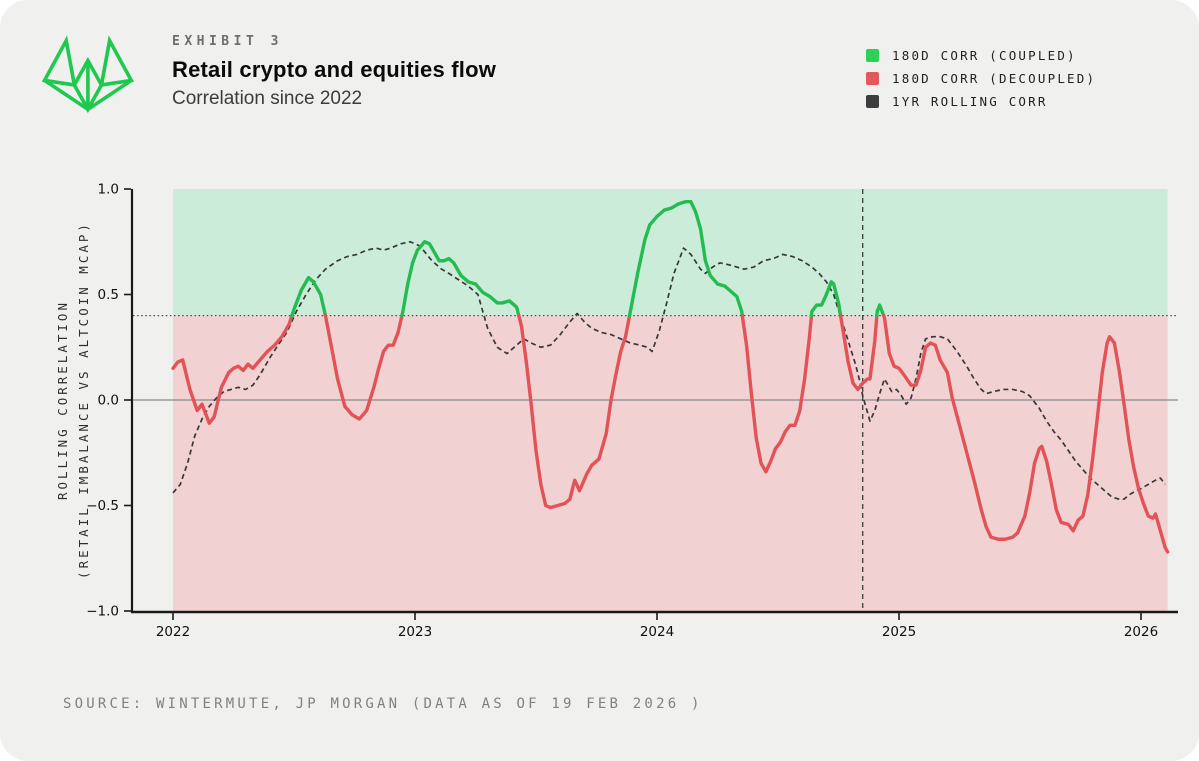 The height and width of the screenshot is (761, 1199). Describe the element at coordinates (108, 190) in the screenshot. I see `y-tick-label: 1.0` at that location.